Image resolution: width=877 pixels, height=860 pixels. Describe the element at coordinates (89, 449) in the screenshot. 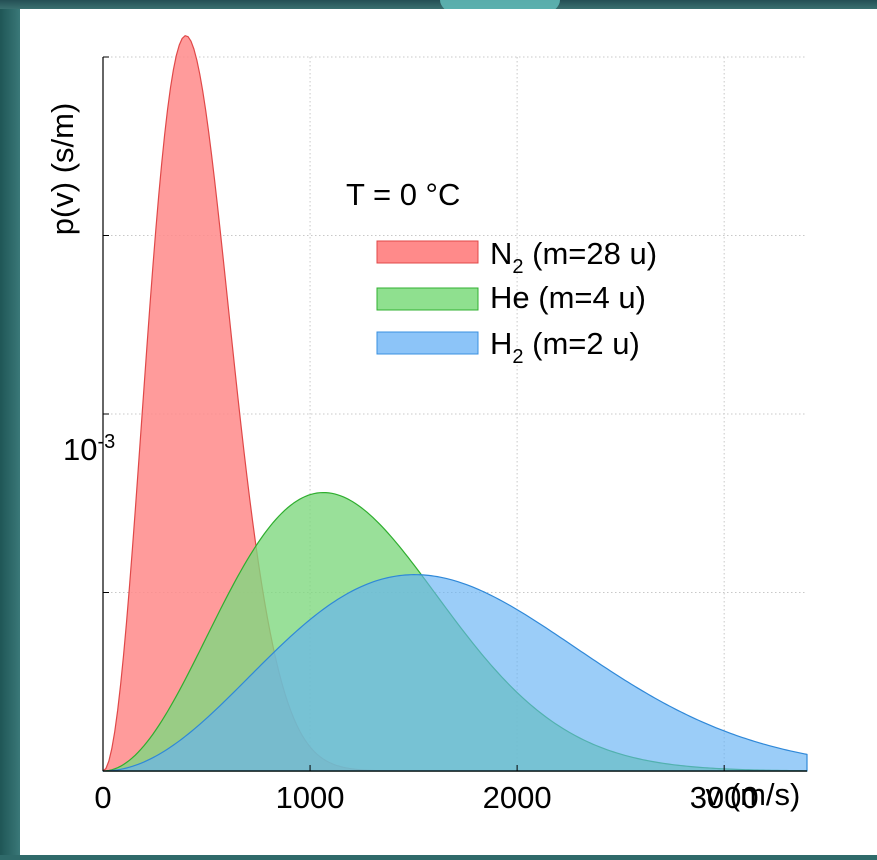

I see `y-tick-label-exponent: 10-3` at that location.